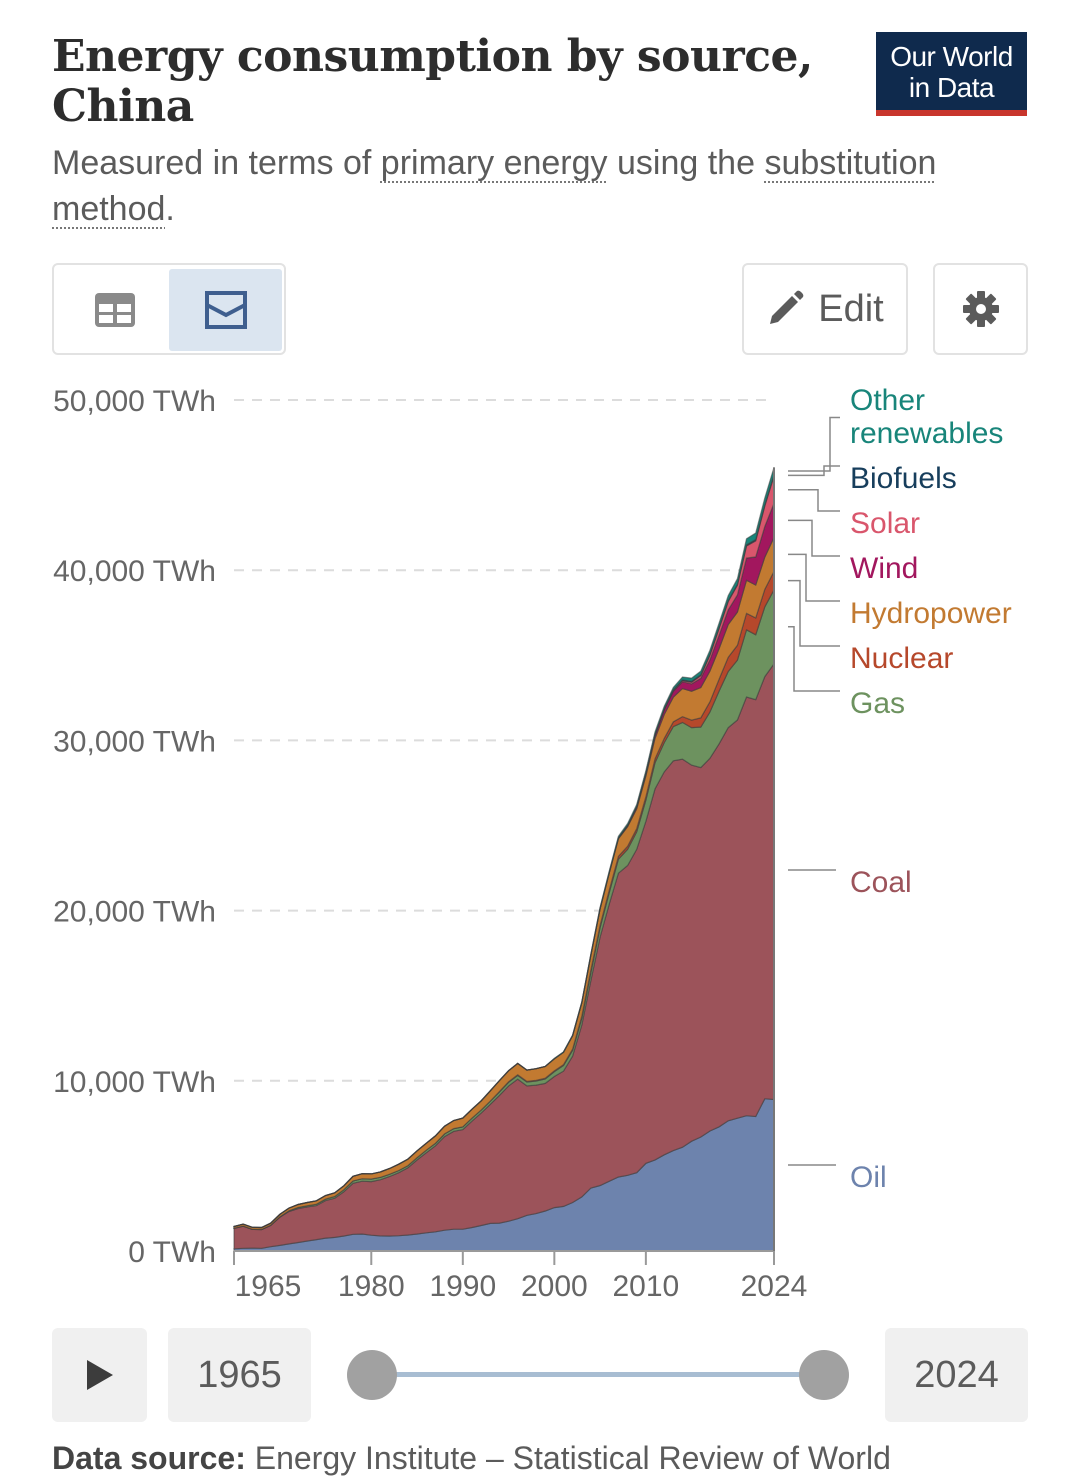  What do you see at coordinates (901, 658) in the screenshot?
I see `legend-label-nuclear: Nuclear` at bounding box center [901, 658].